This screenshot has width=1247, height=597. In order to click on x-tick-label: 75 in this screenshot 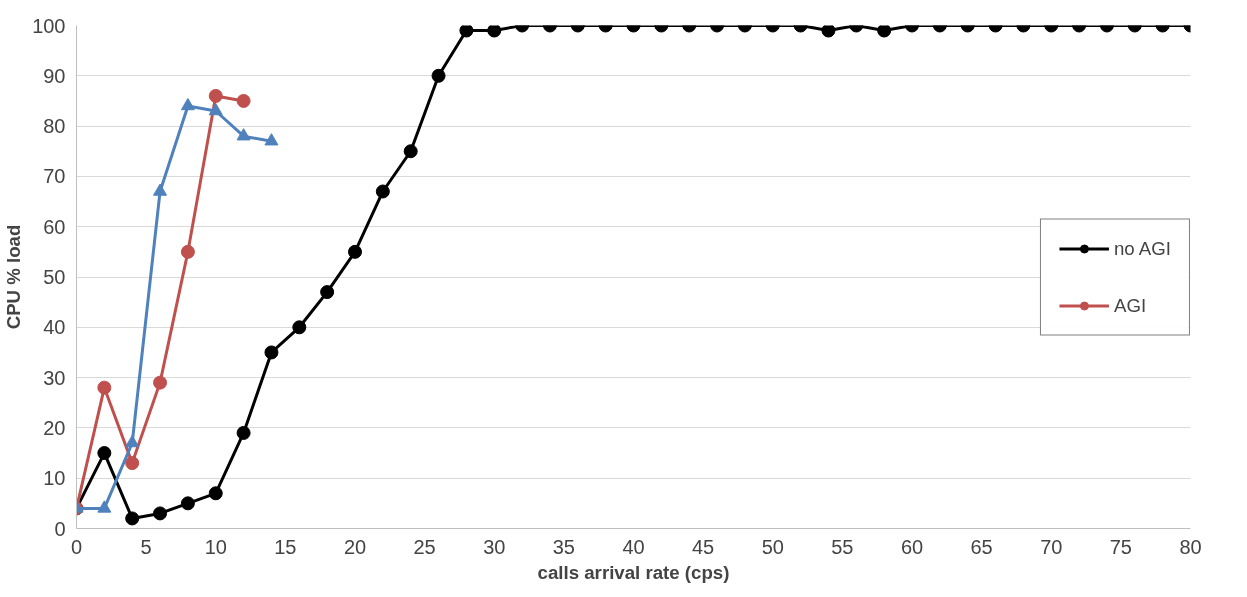, I will do `click(1120, 546)`.